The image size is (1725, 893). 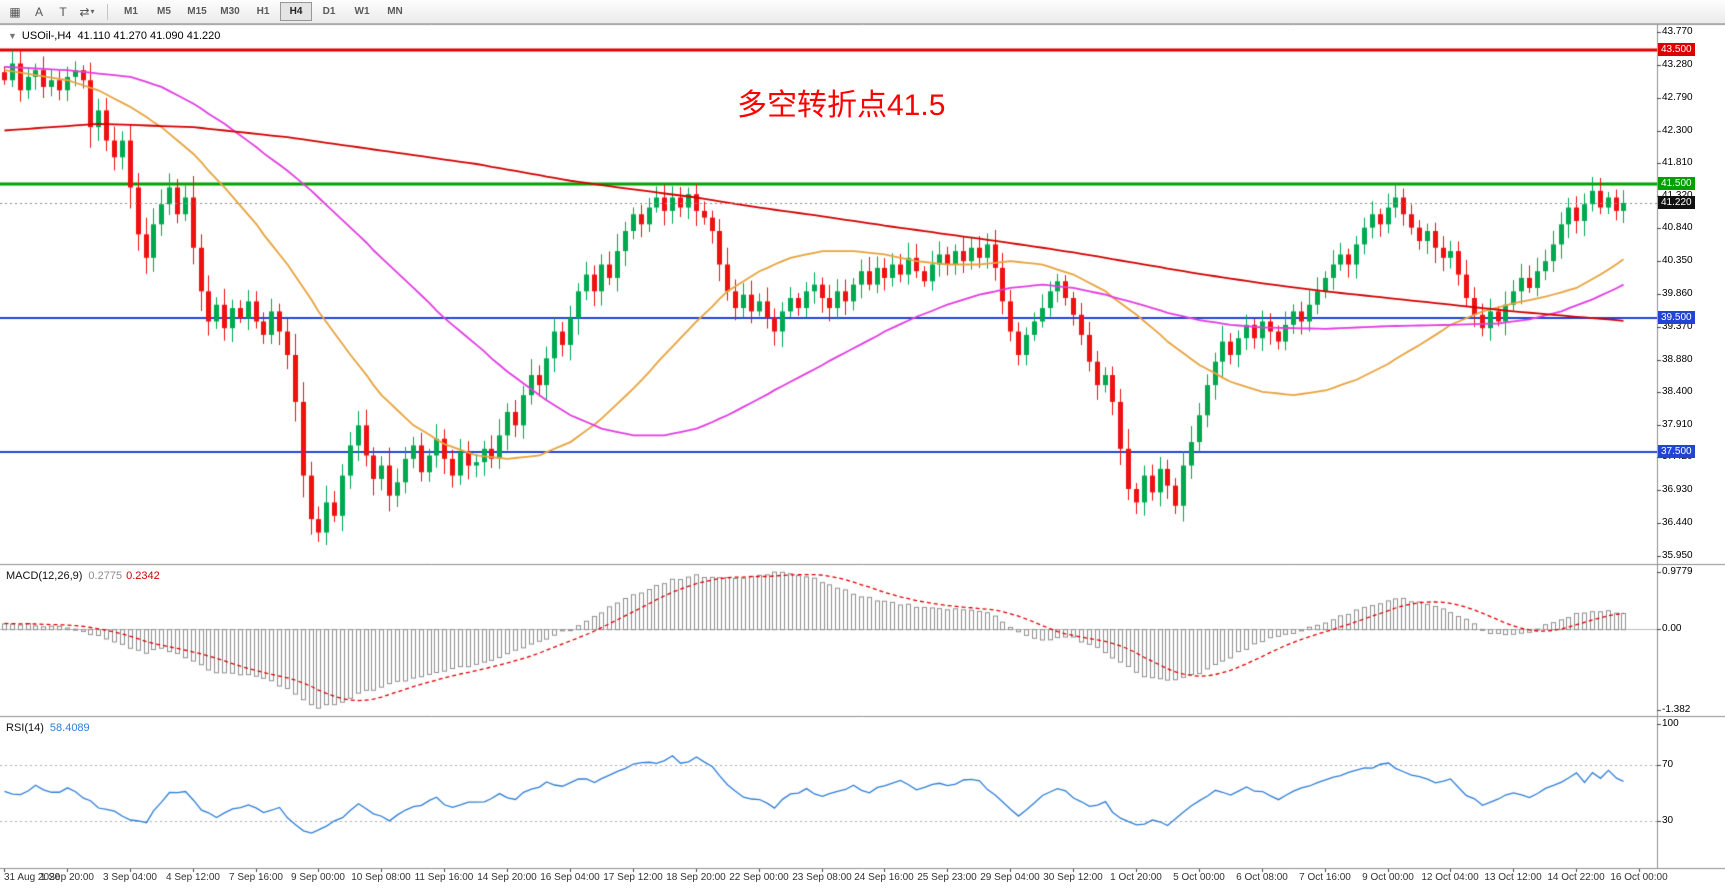 I want to click on arrow-tool-icon: A, so click(x=38, y=11).